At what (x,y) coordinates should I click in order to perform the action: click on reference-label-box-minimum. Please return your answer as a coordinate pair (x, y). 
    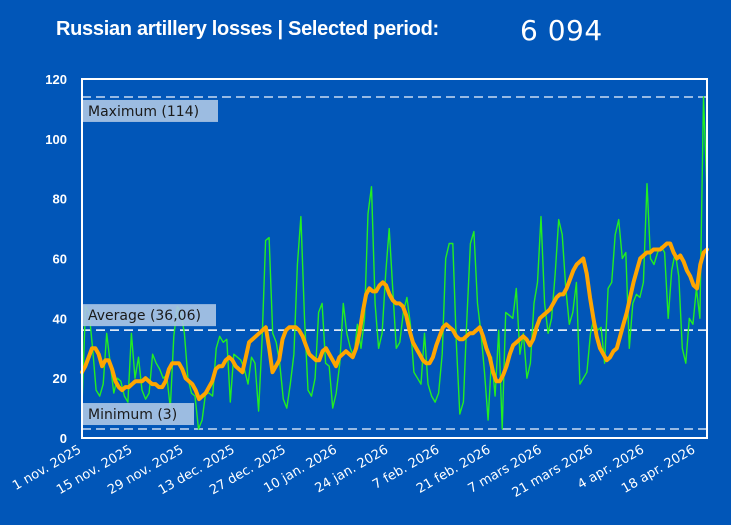
    Looking at the image, I should click on (138, 414).